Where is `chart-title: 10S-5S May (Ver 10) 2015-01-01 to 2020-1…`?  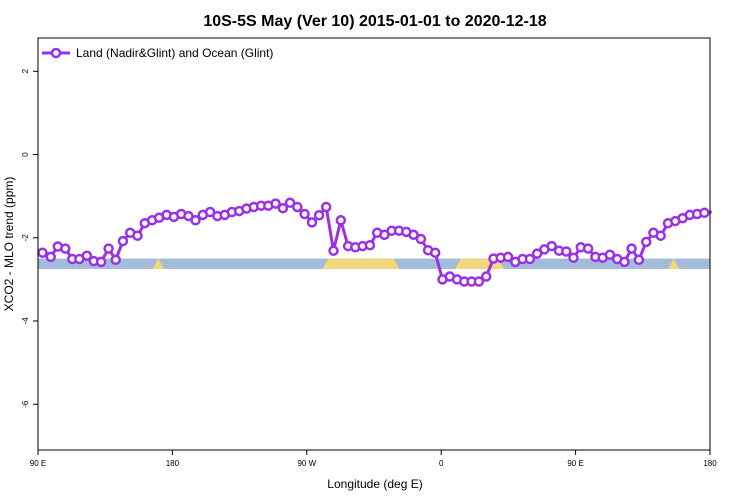 chart-title: 10S-5S May (Ver 10) 2015-01-01 to 2020-1… is located at coordinates (374, 21).